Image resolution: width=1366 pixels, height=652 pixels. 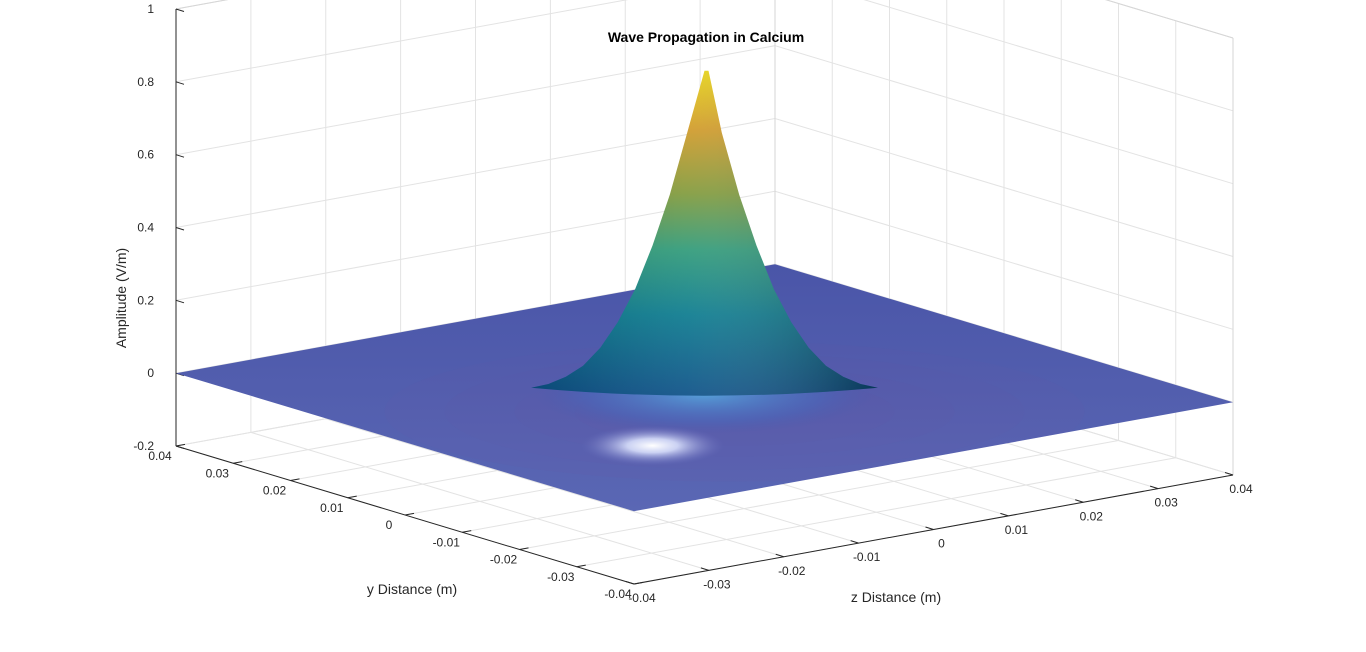 I want to click on x-tick-label: 0.03, so click(x=1166, y=503).